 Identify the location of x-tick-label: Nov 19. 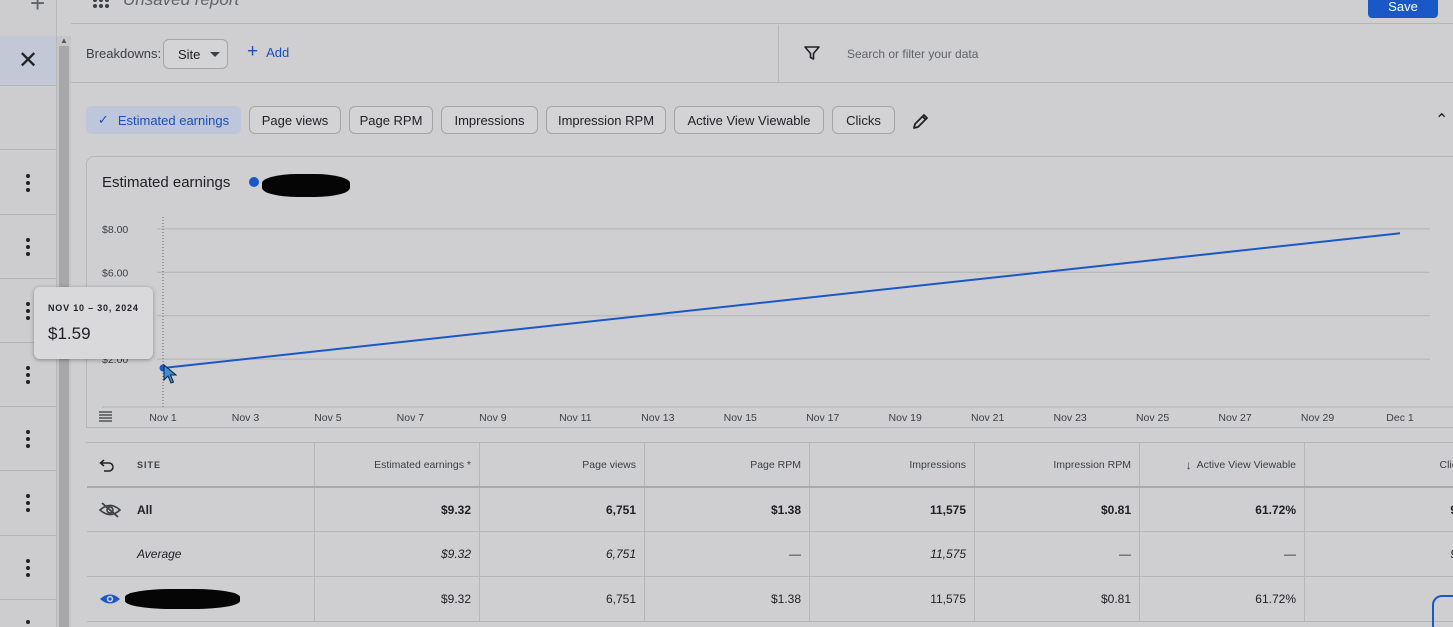
(905, 418).